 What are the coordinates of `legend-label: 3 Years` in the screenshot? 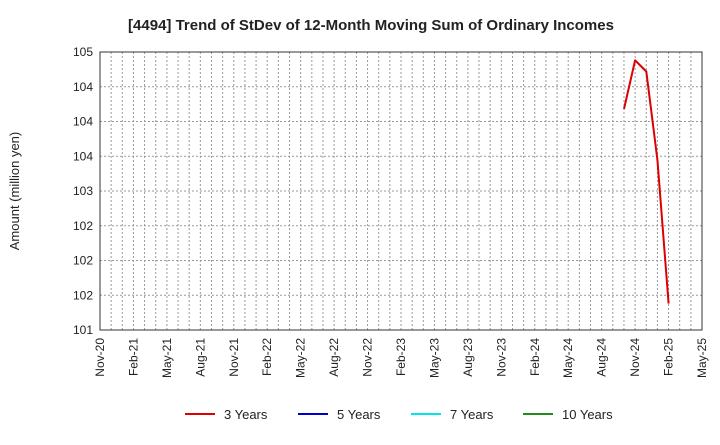 It's located at (246, 414).